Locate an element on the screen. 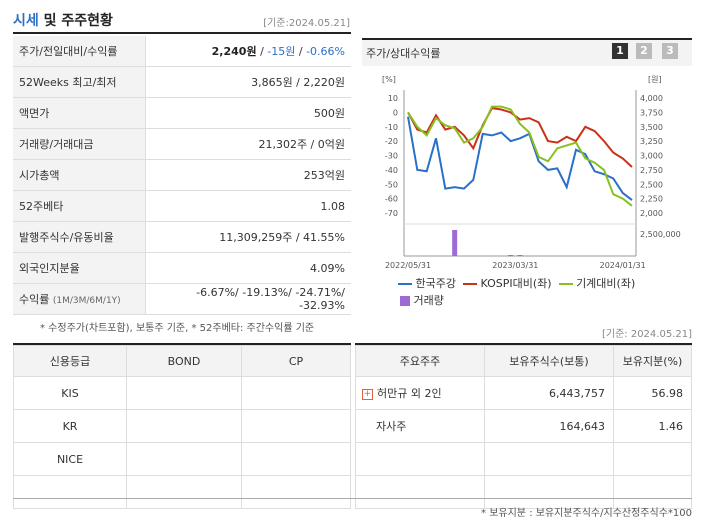  plus-icon: + is located at coordinates (367, 394).